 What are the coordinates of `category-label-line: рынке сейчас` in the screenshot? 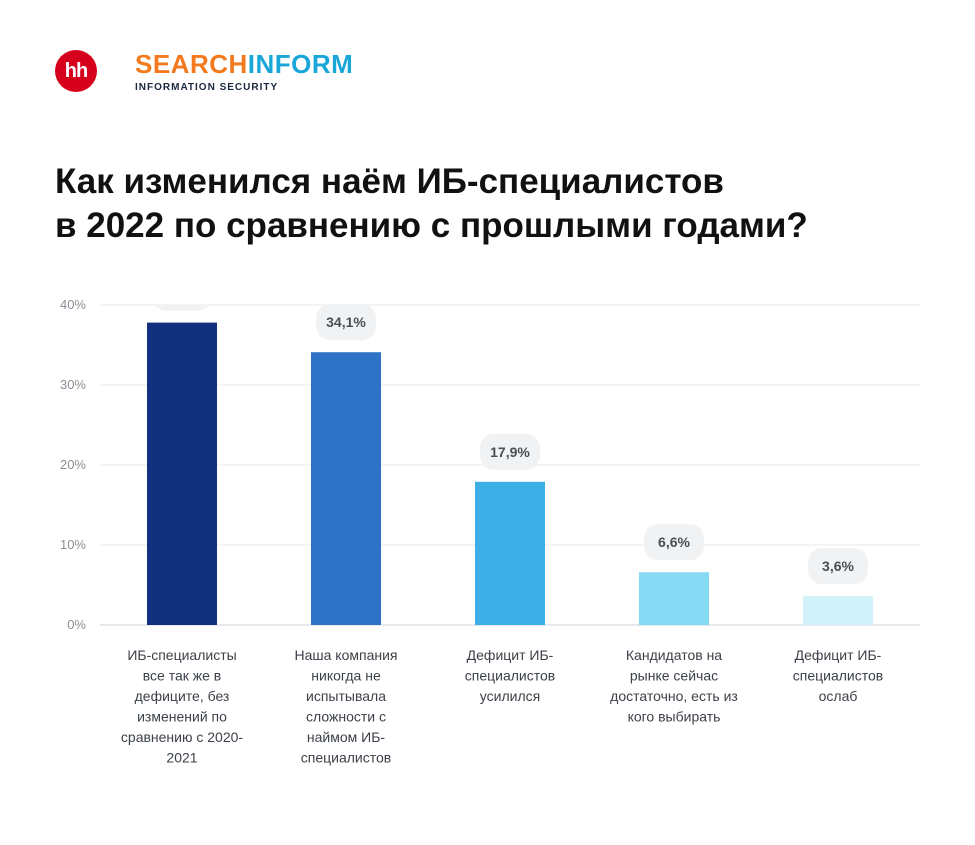 It's located at (674, 676).